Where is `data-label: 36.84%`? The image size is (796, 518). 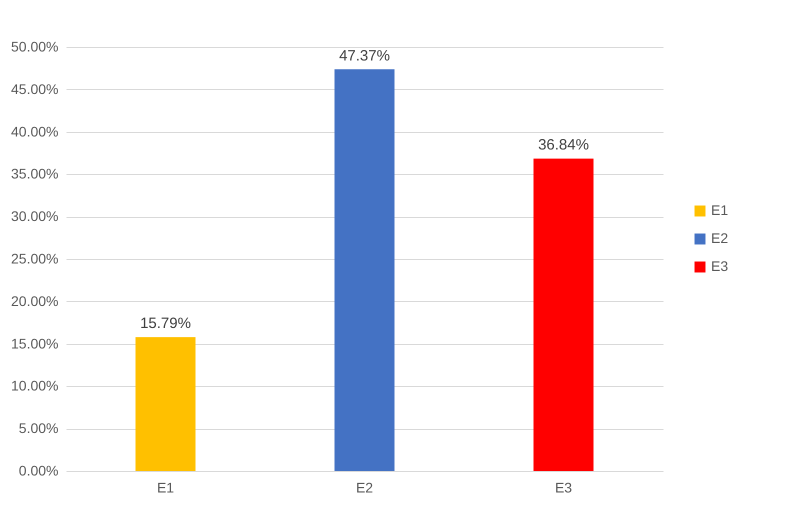 data-label: 36.84% is located at coordinates (563, 145).